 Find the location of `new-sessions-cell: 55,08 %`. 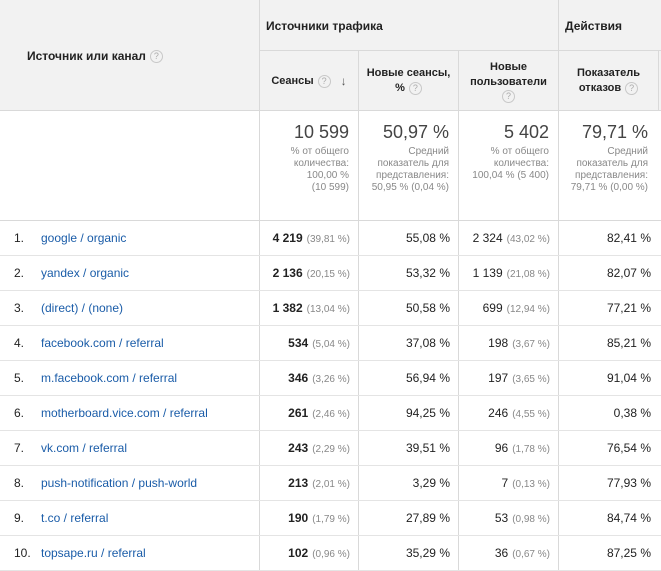

new-sessions-cell: 55,08 % is located at coordinates (427, 238).